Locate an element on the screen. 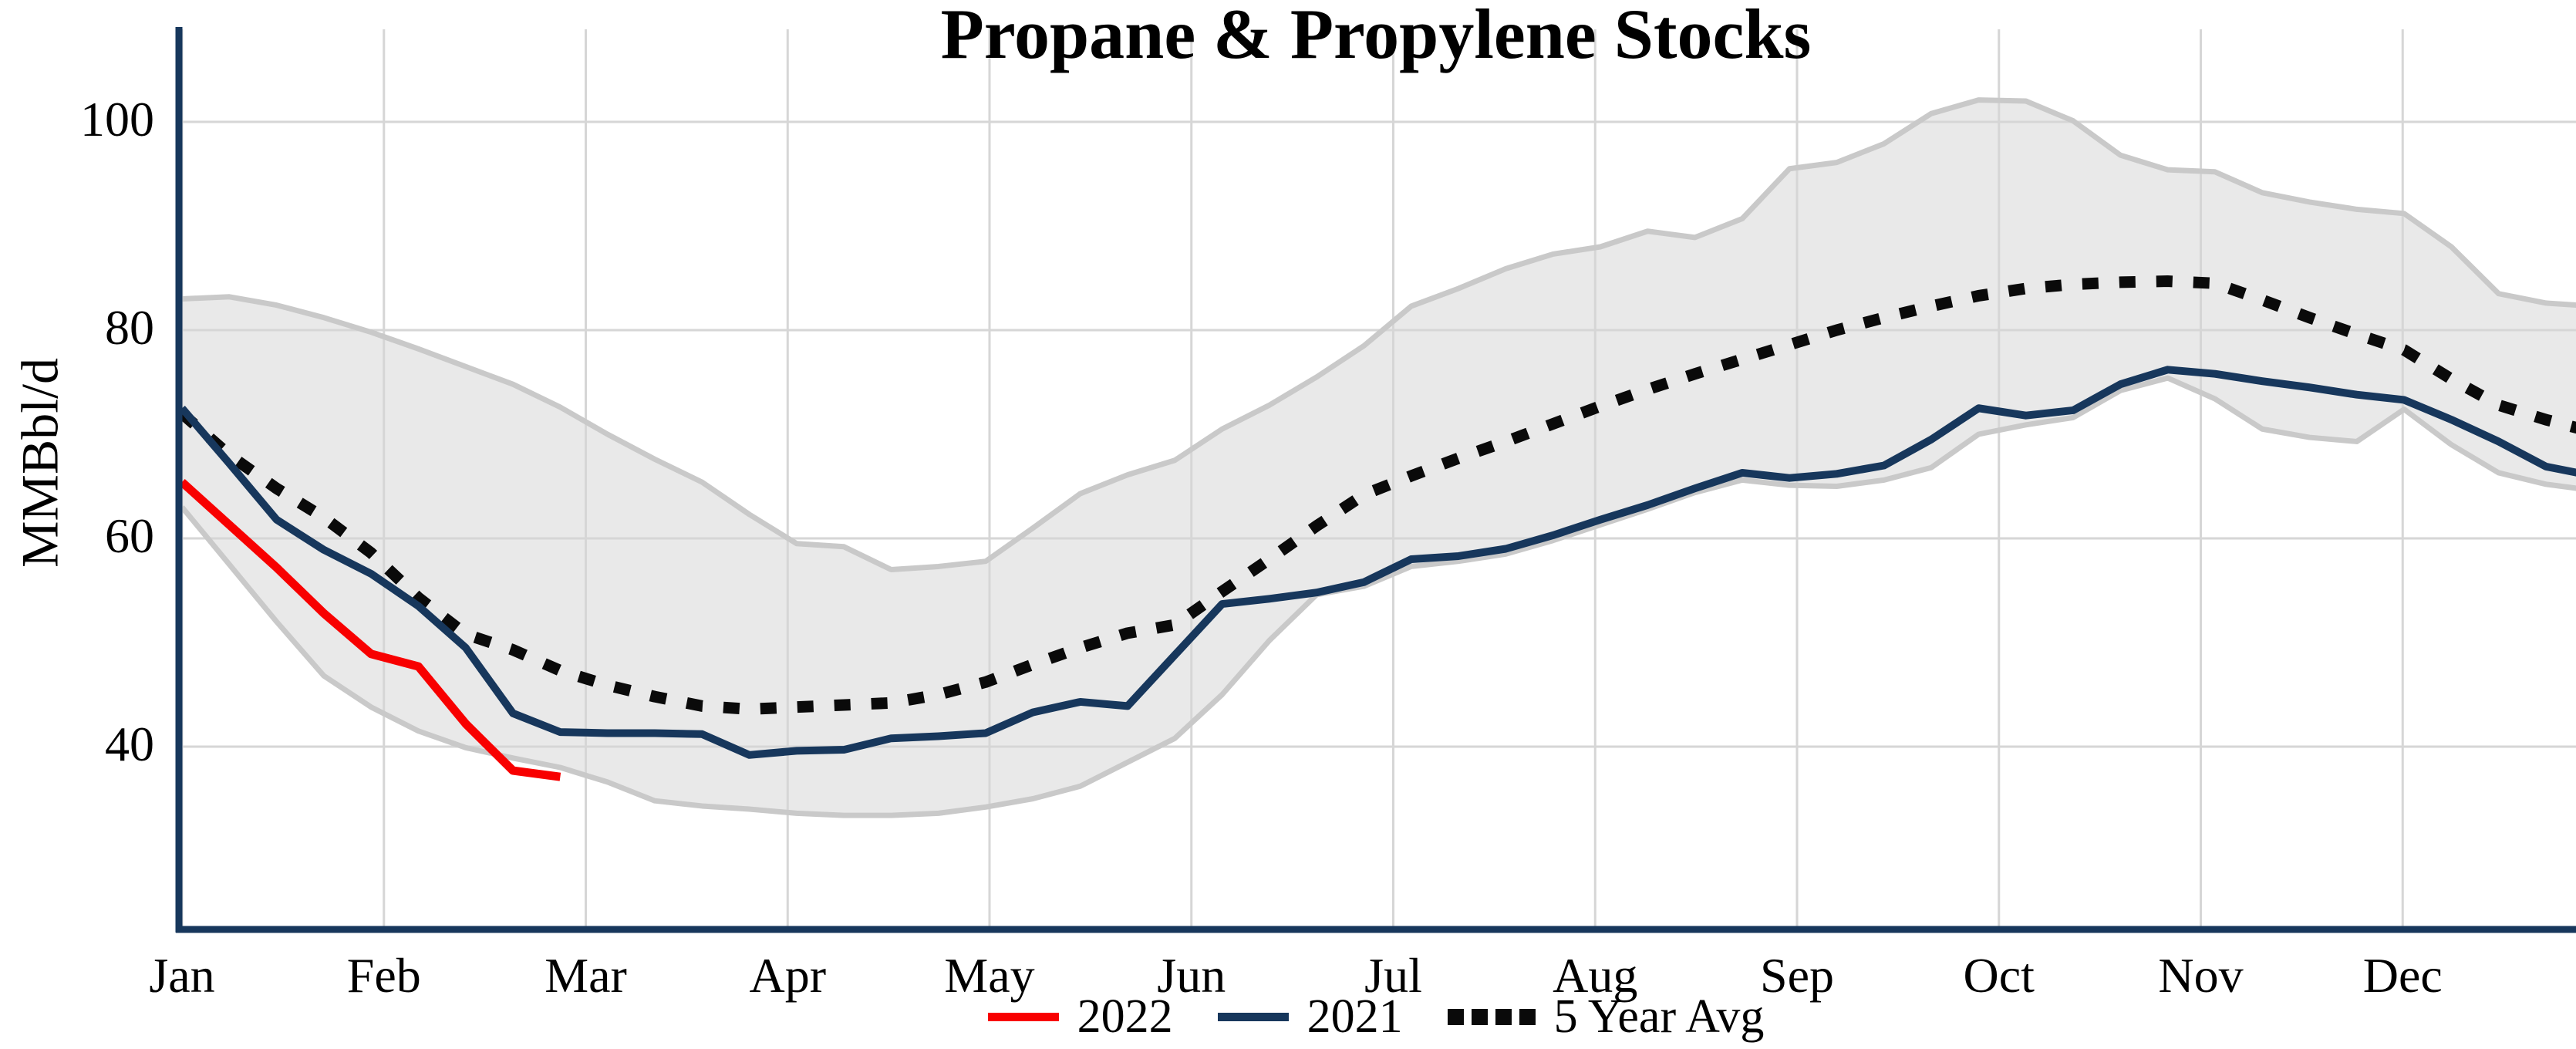 The image size is (2576, 1049). series-line-2022 is located at coordinates (370, 630).